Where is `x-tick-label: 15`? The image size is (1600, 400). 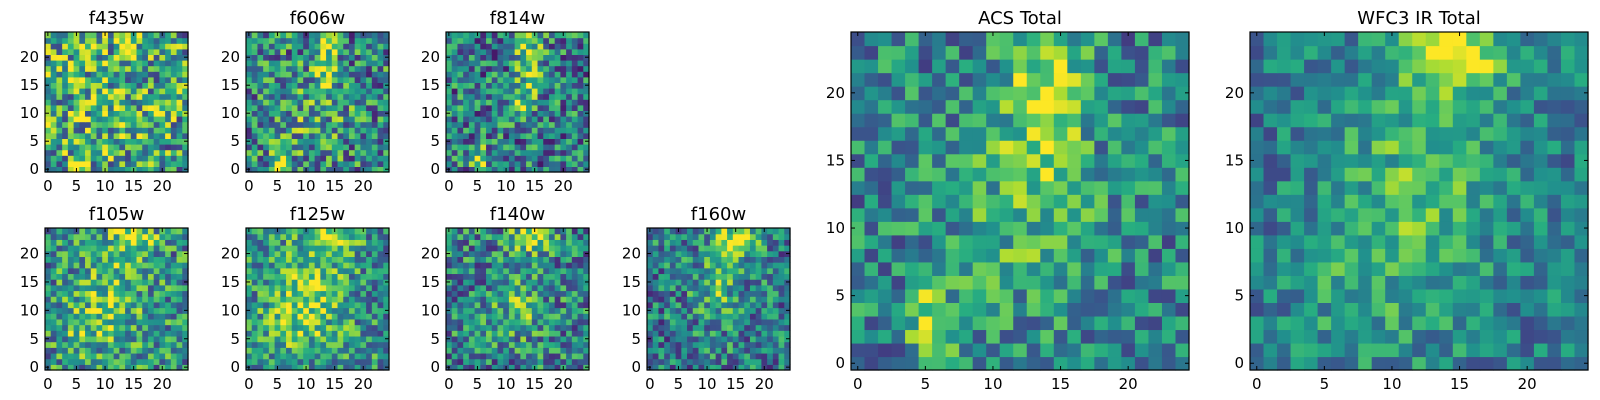 x-tick-label: 15 is located at coordinates (133, 186).